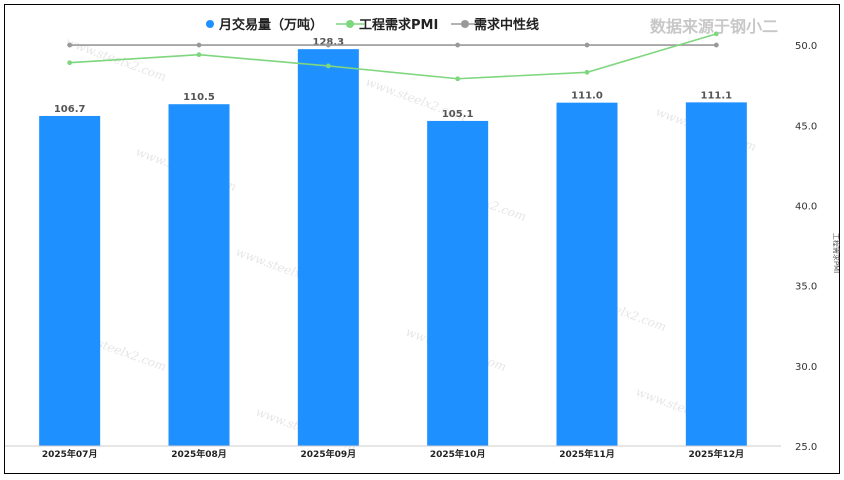 The width and height of the screenshot is (844, 480). I want to click on y-tick-label: 35.0, so click(806, 287).